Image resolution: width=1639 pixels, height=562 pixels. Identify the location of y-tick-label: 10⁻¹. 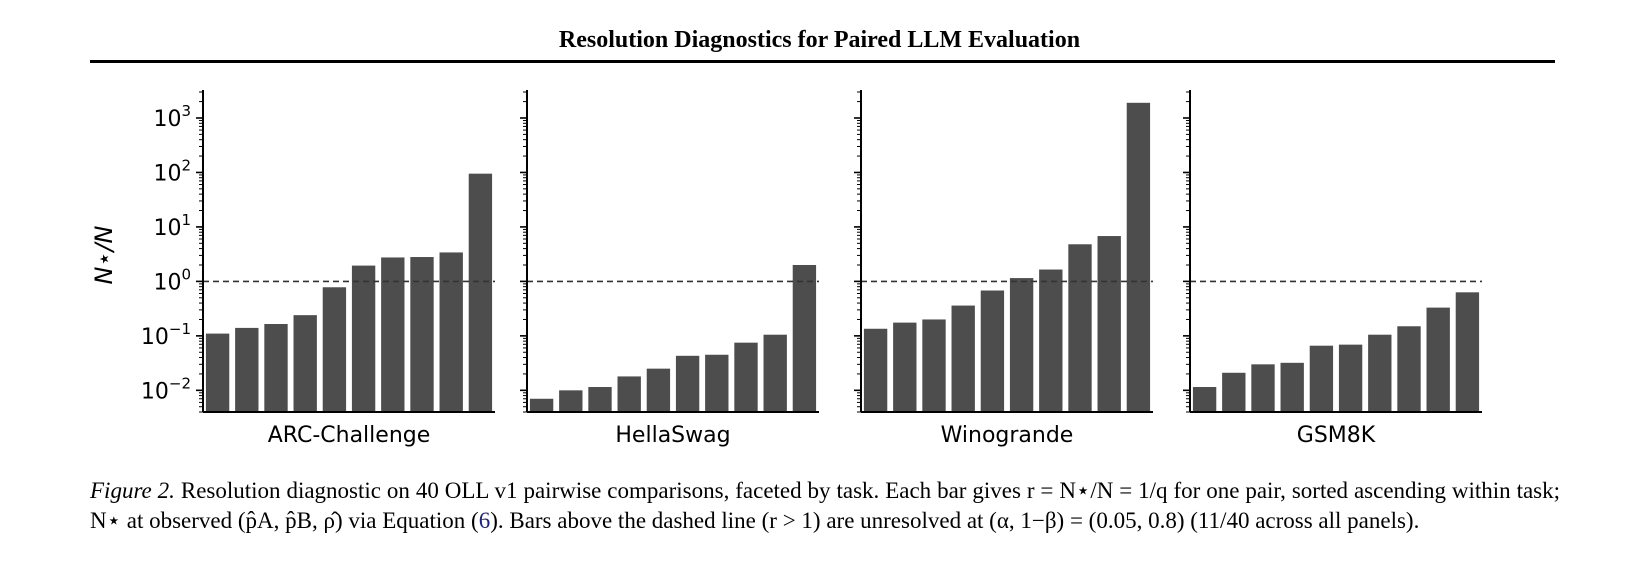
(166, 335).